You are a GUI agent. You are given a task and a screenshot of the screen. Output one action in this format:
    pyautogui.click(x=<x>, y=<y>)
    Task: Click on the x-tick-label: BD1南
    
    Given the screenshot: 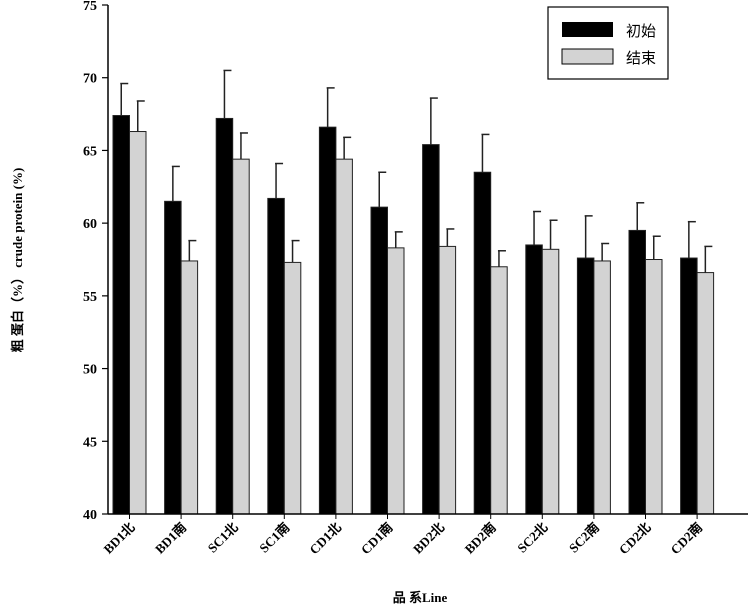 What is the action you would take?
    pyautogui.click(x=170, y=538)
    